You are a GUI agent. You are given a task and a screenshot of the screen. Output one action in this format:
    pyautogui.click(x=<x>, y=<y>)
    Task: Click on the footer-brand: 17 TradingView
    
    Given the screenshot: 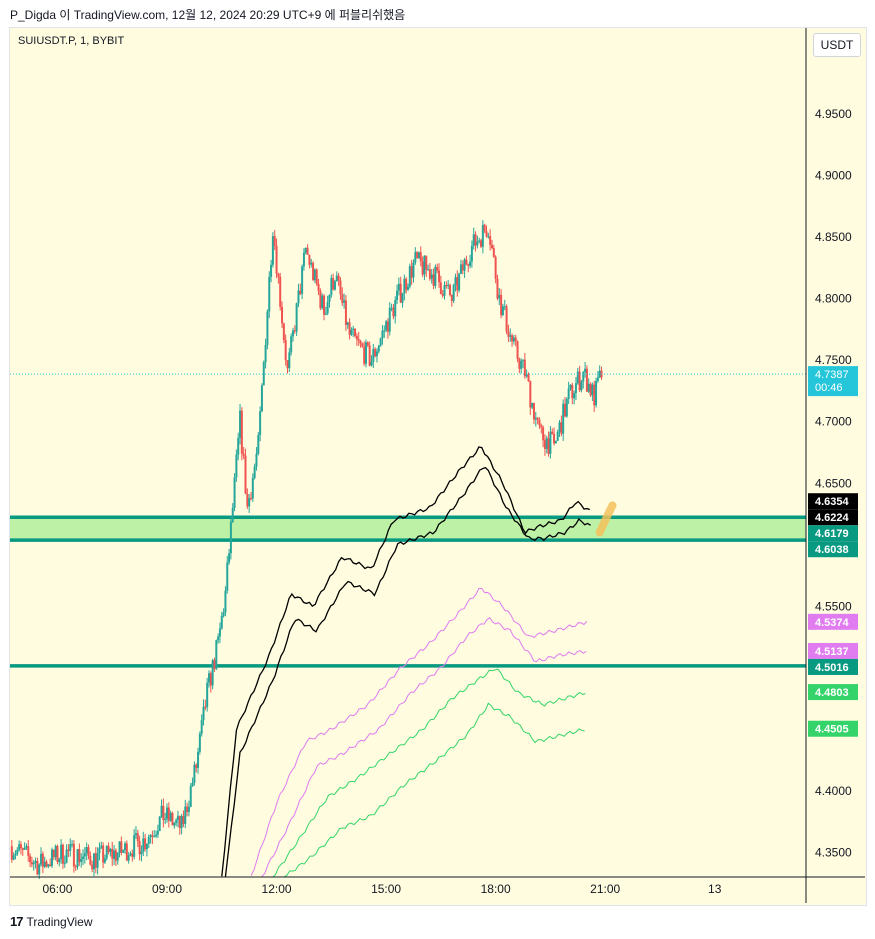 What is the action you would take?
    pyautogui.click(x=51, y=921)
    